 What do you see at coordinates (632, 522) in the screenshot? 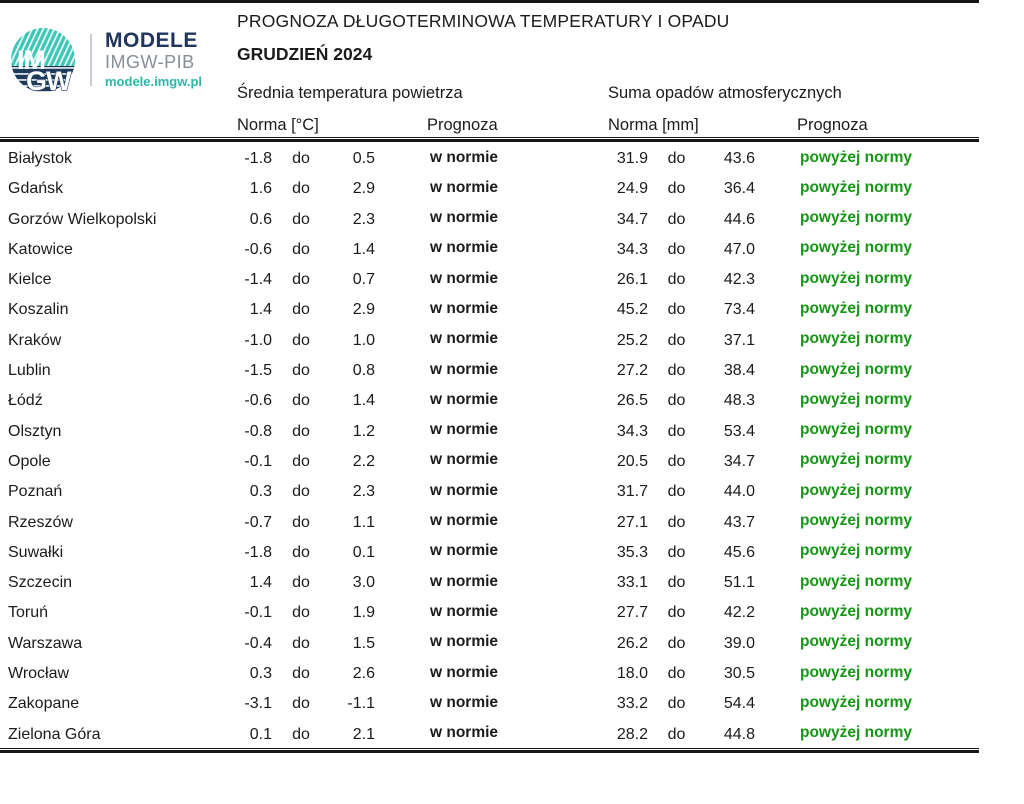
I see `precip-min-value: 27.1` at bounding box center [632, 522].